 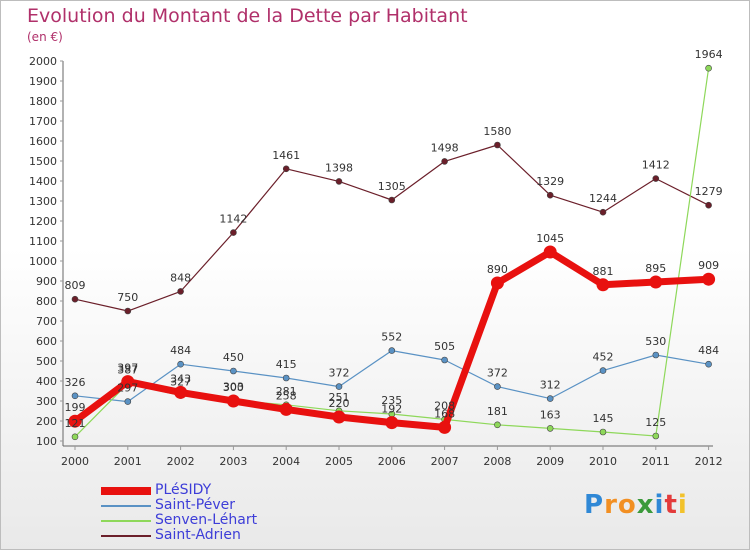 I want to click on y-tick-label: 1500, so click(x=43, y=161).